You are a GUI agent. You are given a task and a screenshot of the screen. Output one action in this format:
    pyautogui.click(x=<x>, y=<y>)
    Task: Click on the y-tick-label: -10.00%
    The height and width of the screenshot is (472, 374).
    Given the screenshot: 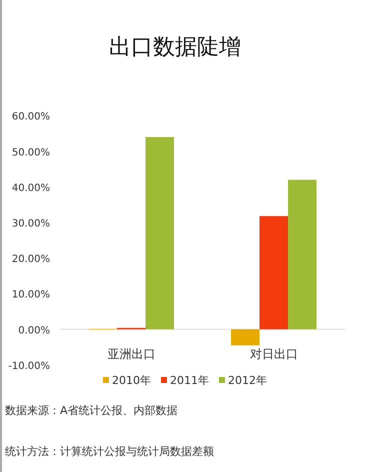 What is the action you would take?
    pyautogui.click(x=29, y=366)
    